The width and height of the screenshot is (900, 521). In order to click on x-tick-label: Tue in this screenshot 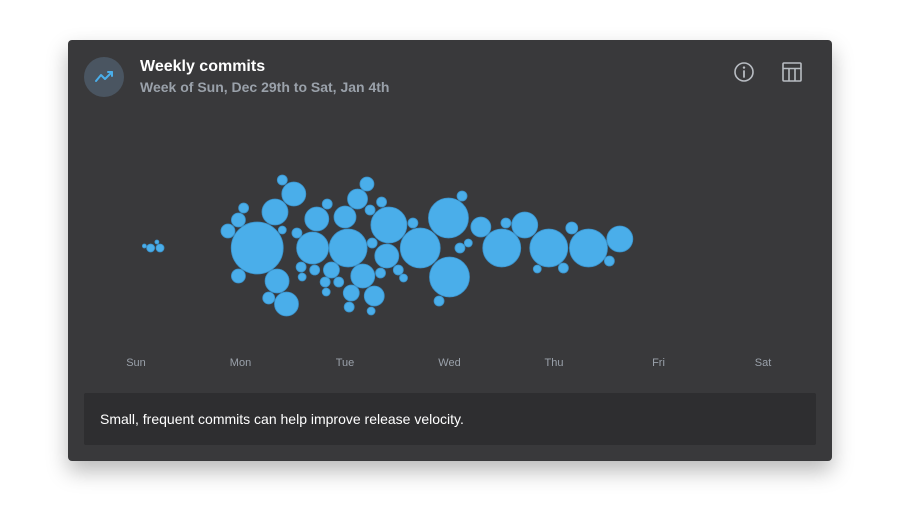, I will do `click(345, 363)`.